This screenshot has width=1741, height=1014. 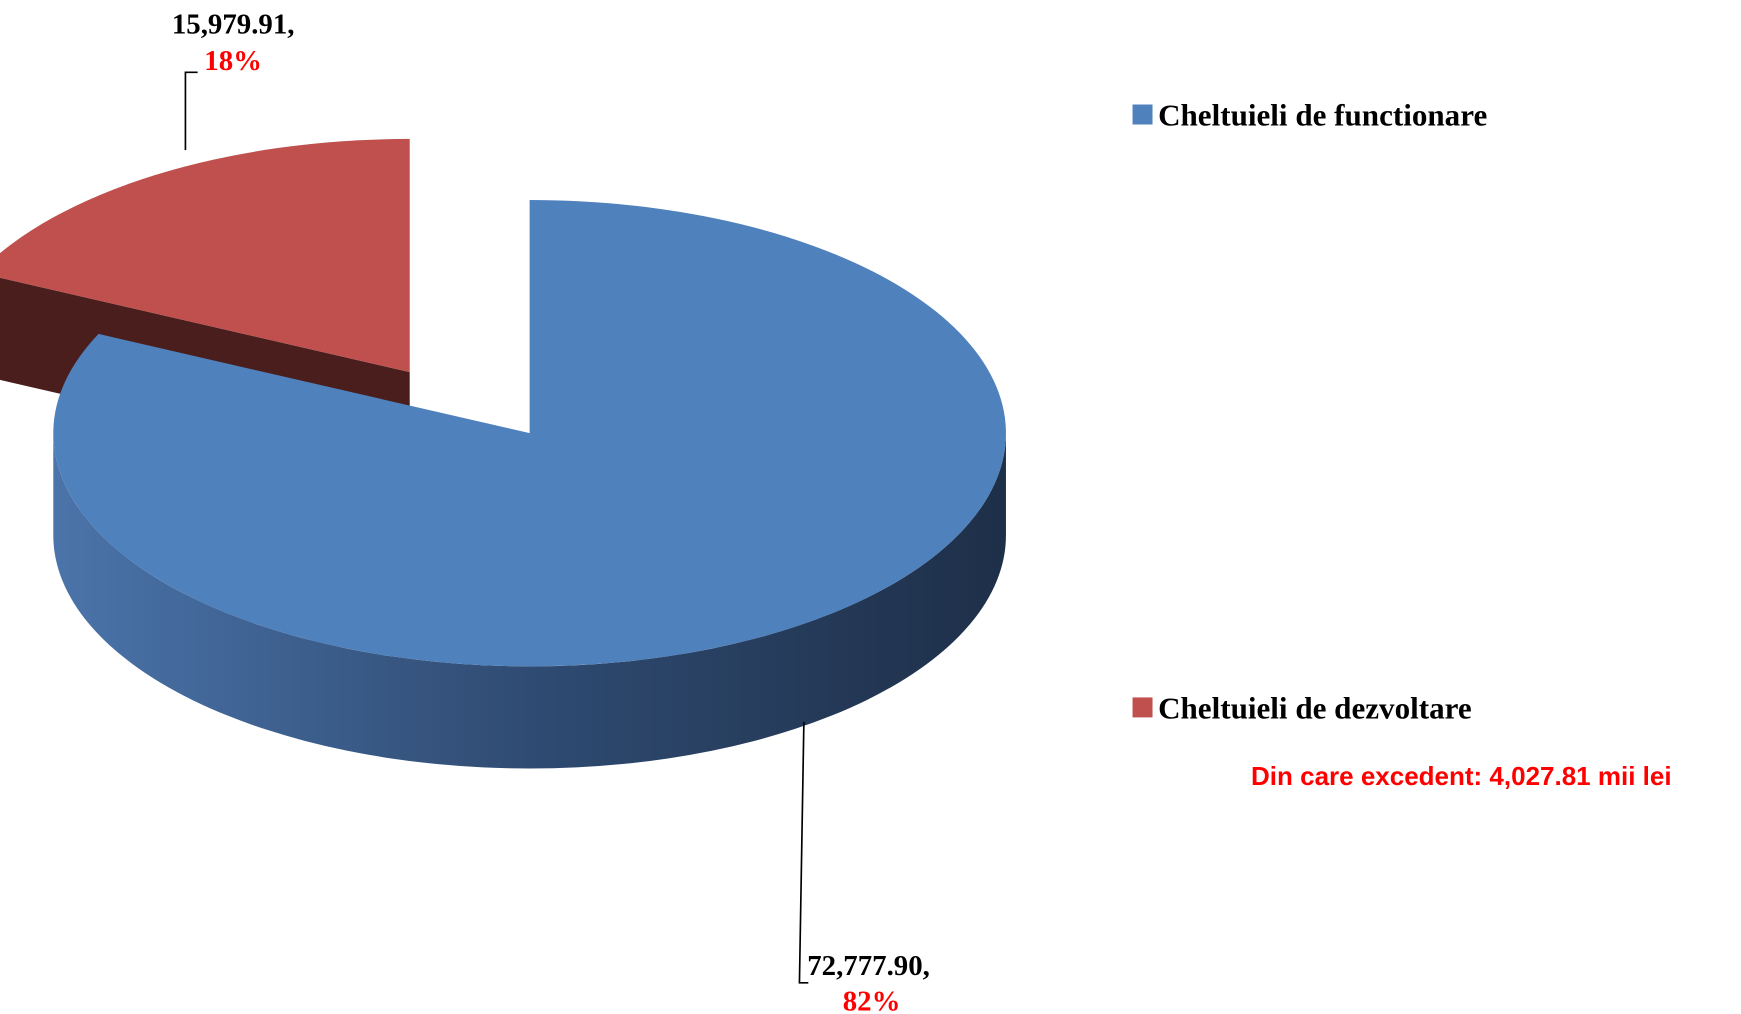 I want to click on slice, so click(x=205, y=255).